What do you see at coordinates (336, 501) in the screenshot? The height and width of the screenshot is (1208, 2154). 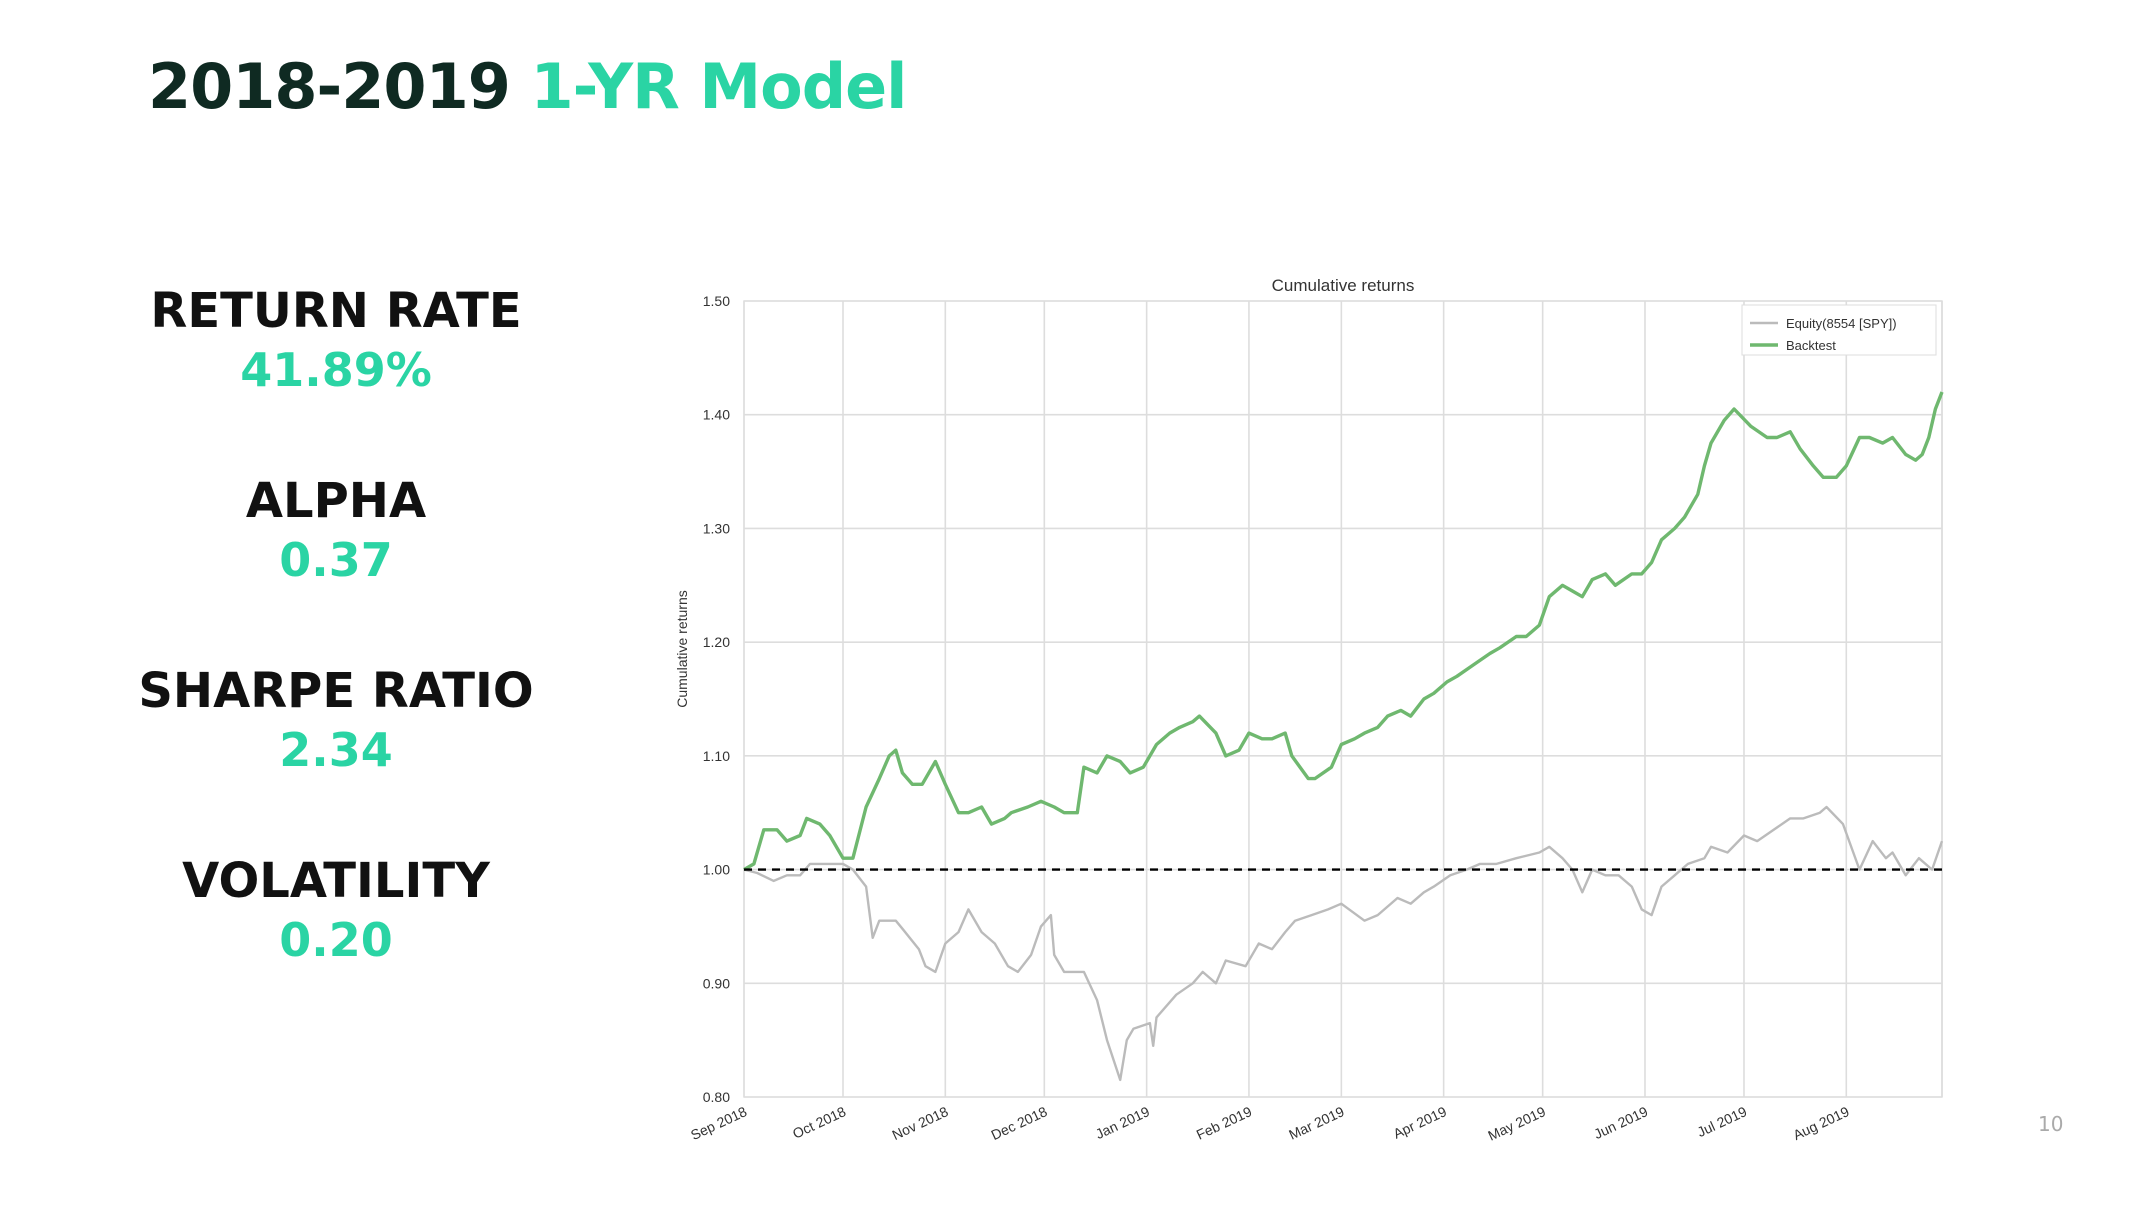 I see `metric-label: ALPHA` at bounding box center [336, 501].